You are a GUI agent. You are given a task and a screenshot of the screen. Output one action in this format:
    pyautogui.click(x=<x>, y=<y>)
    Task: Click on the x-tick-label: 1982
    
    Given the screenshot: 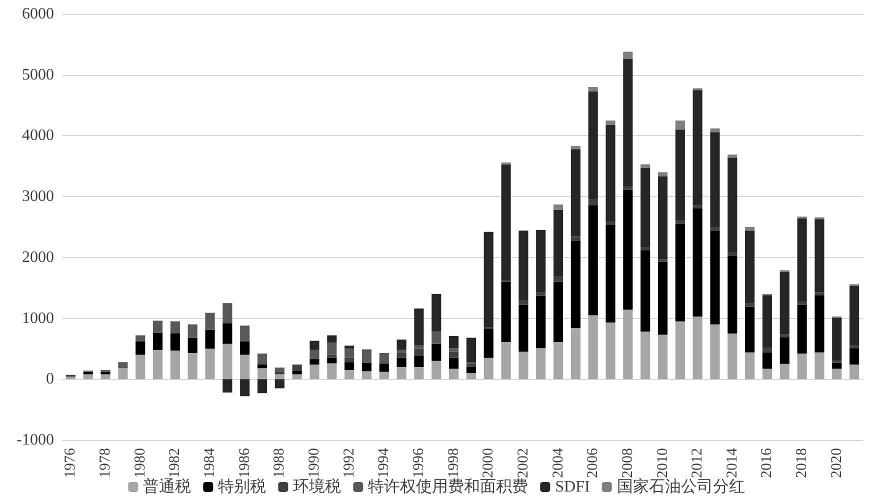 What is the action you would take?
    pyautogui.click(x=175, y=463)
    